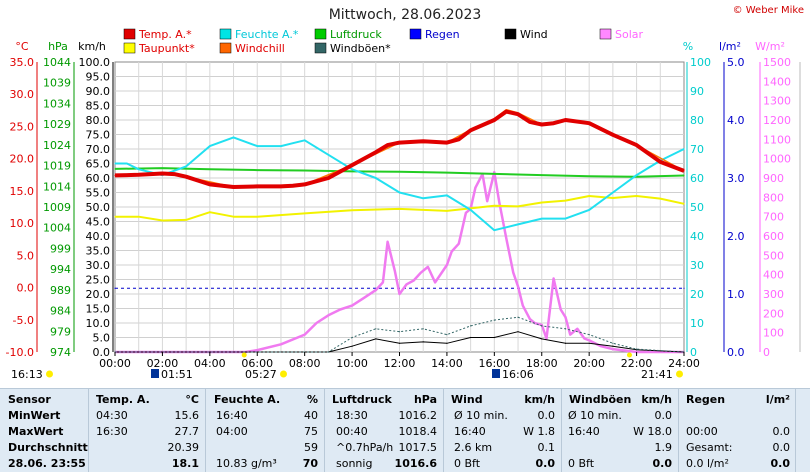 The width and height of the screenshot is (810, 472). Describe the element at coordinates (777, 399) in the screenshot. I see `table-header-cell: l/m²` at that location.